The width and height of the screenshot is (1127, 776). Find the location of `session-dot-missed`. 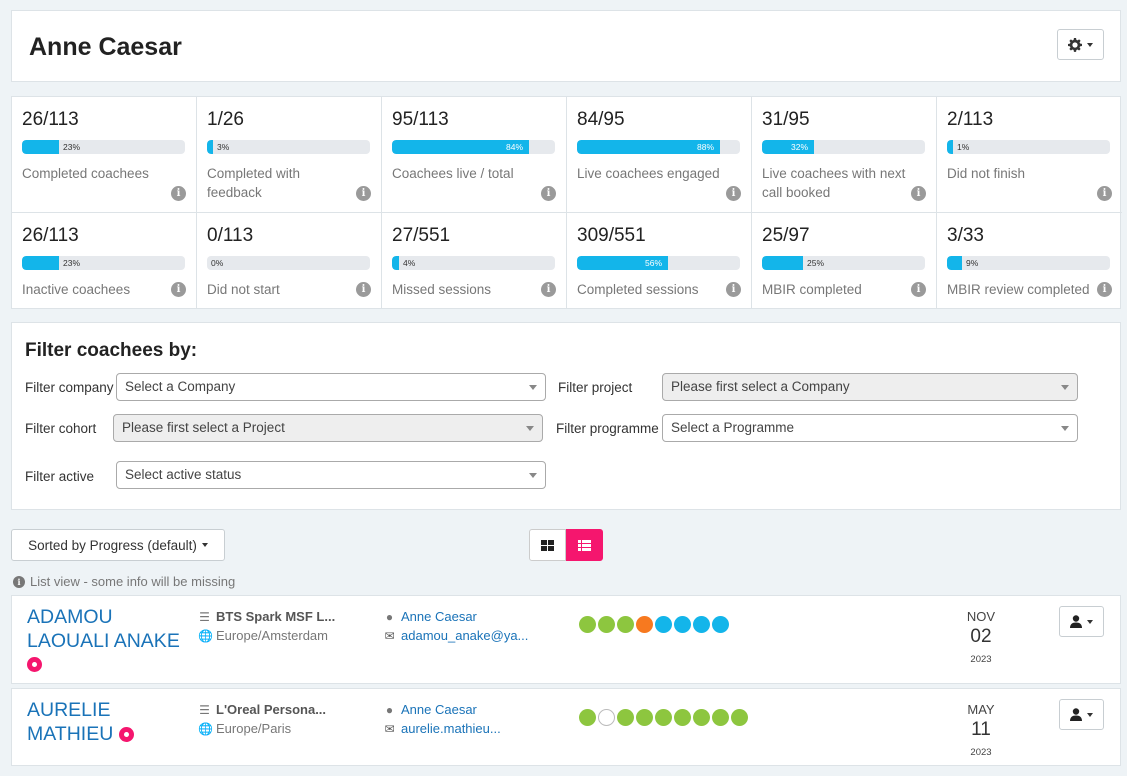

session-dot-missed is located at coordinates (644, 624).